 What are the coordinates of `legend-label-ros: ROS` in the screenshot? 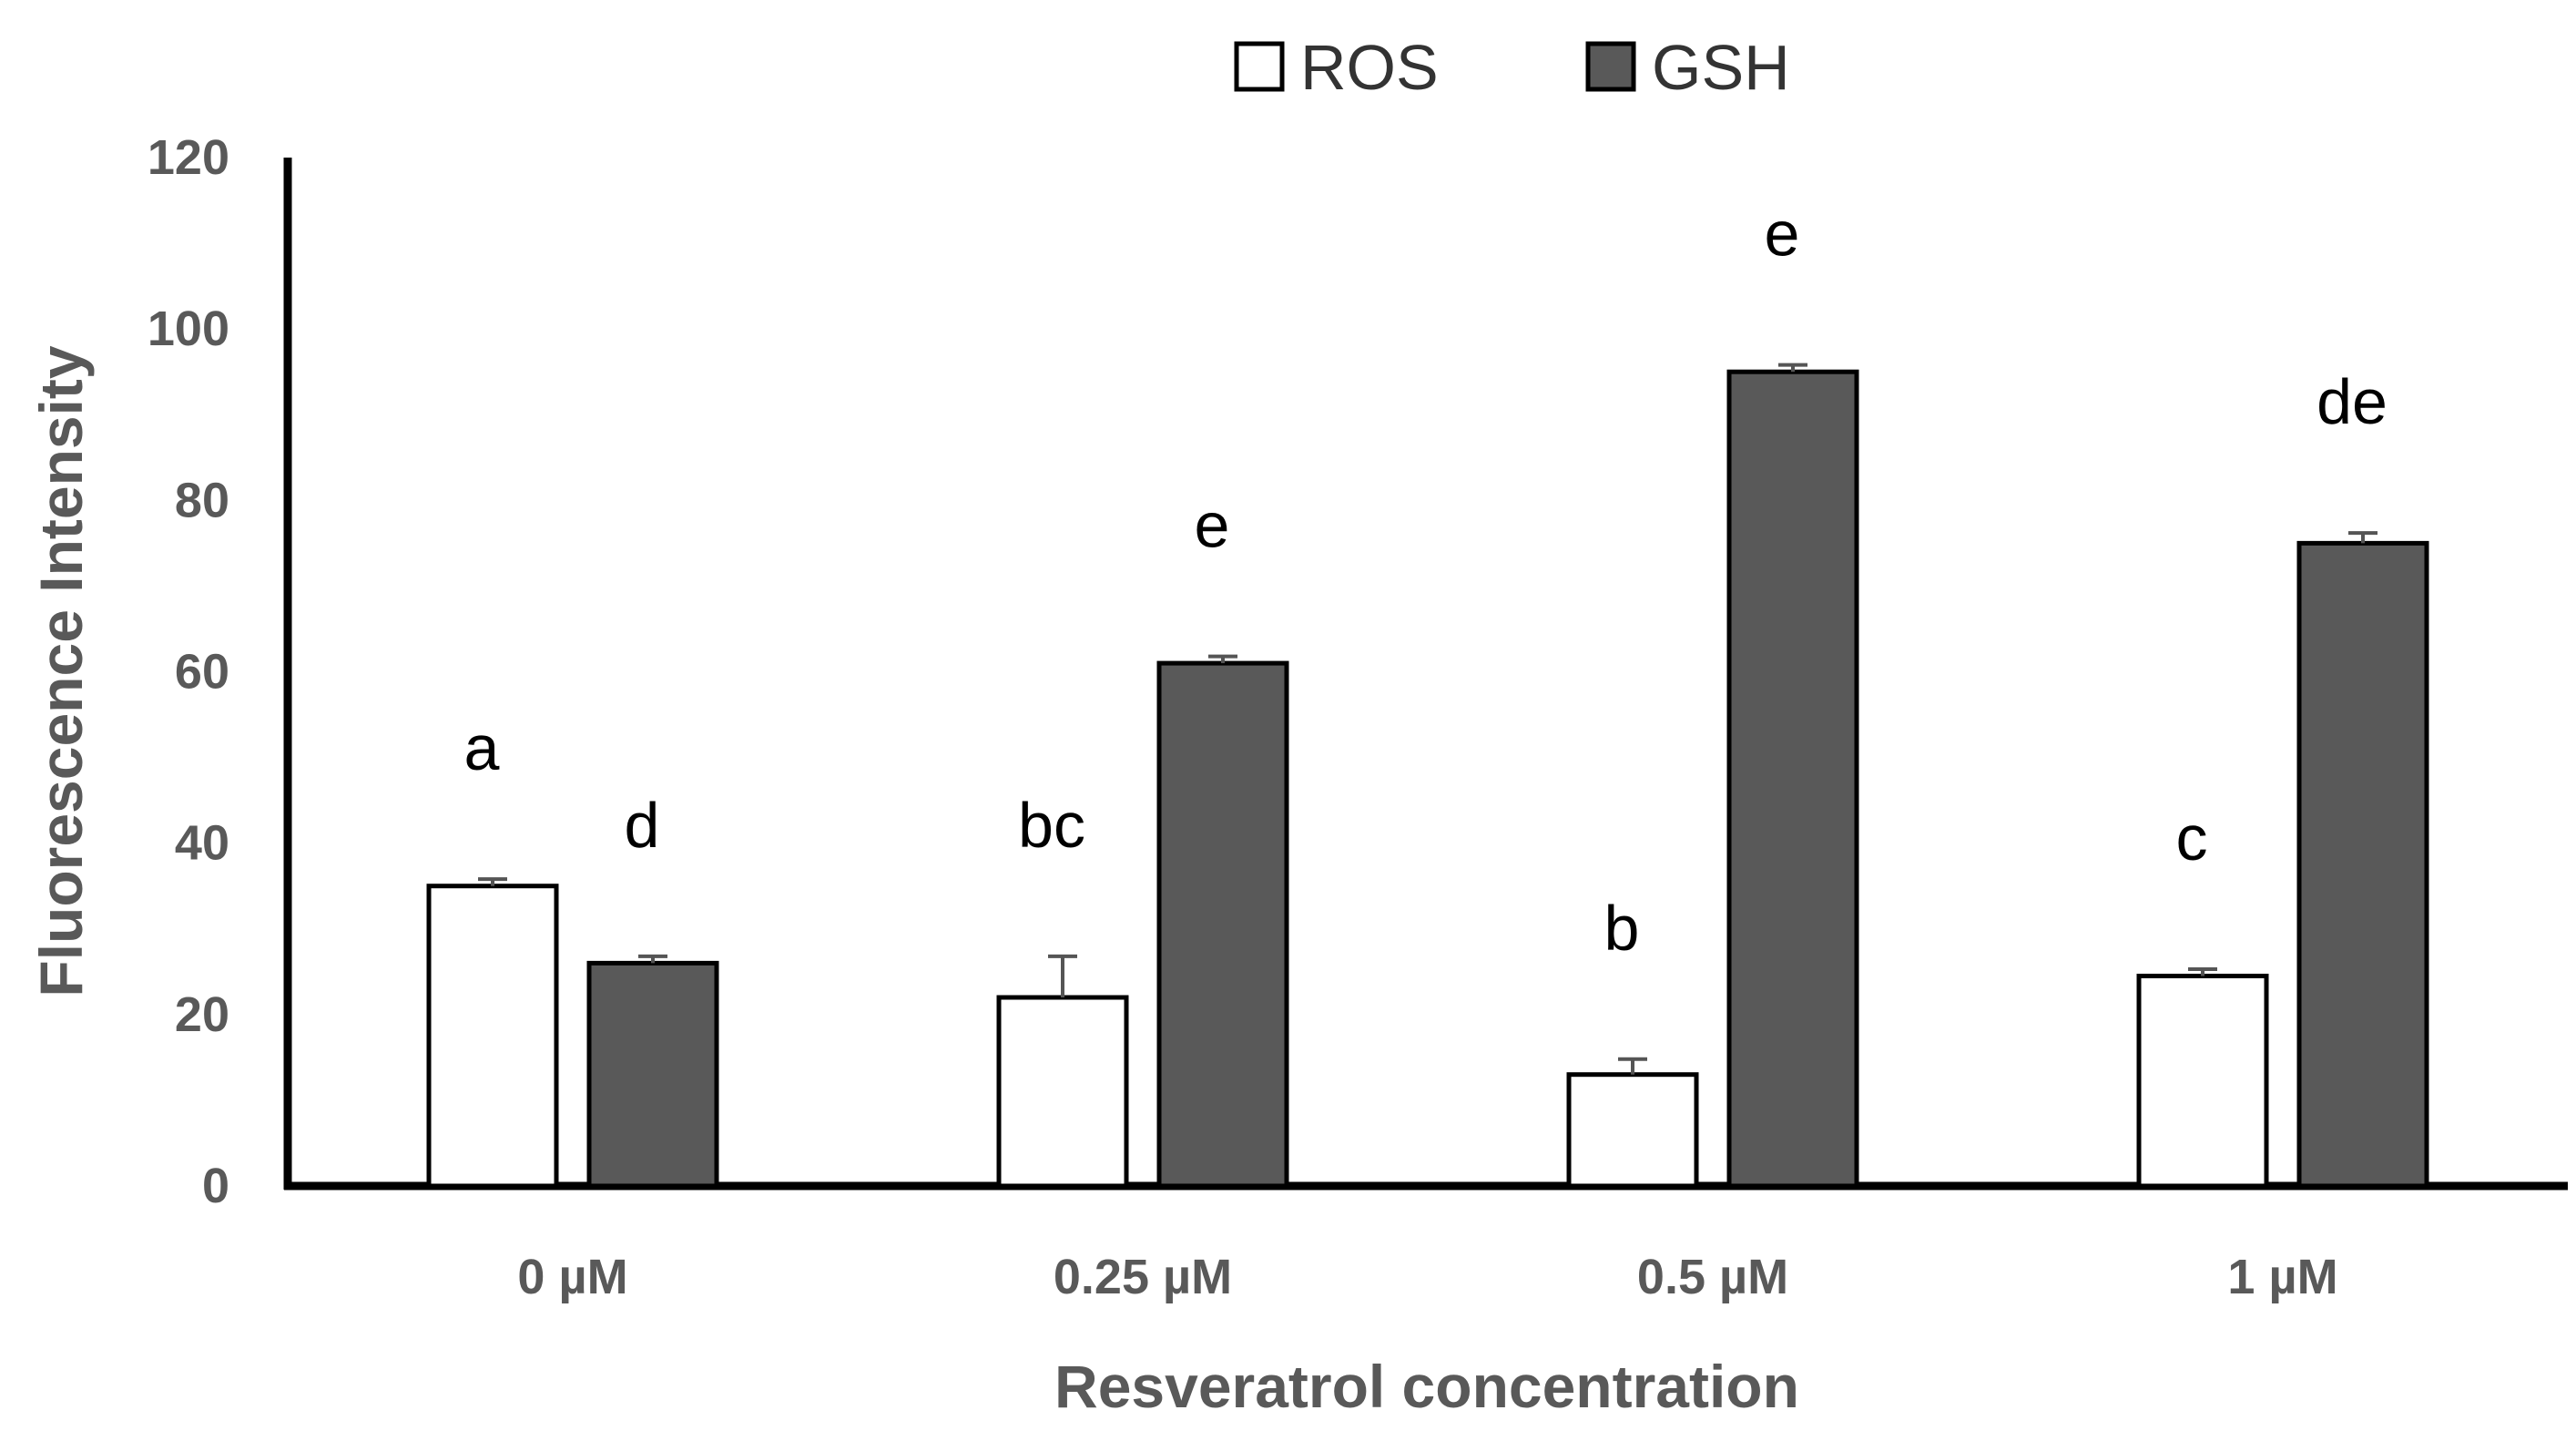 It's located at (1369, 67).